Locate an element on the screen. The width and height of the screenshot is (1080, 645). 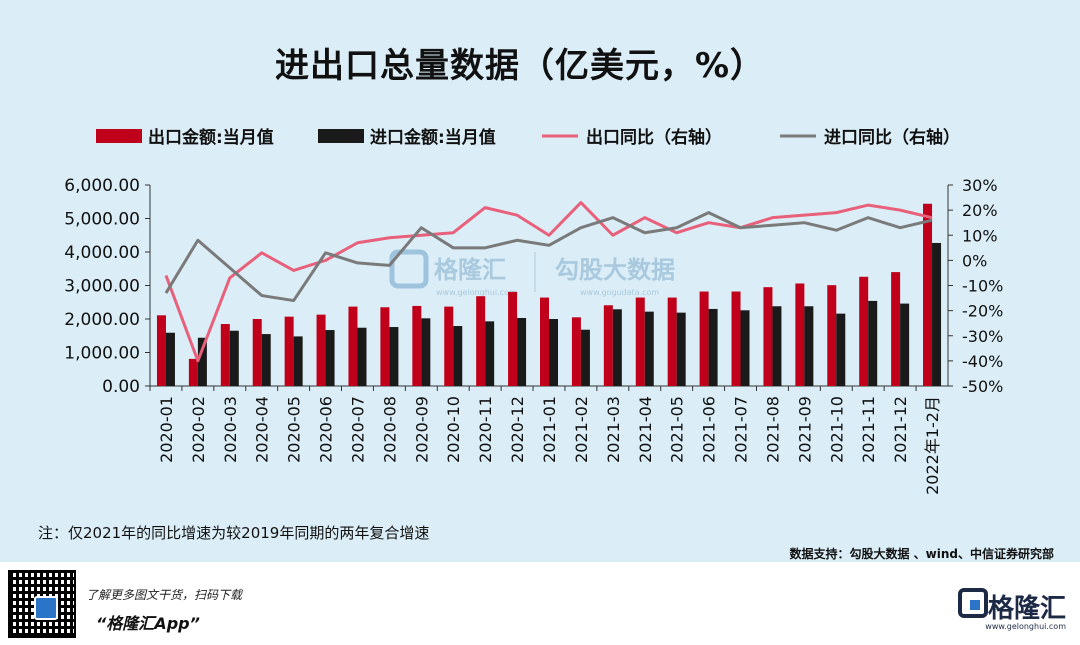
x-tick-label: 2021-07 is located at coordinates (741, 429).